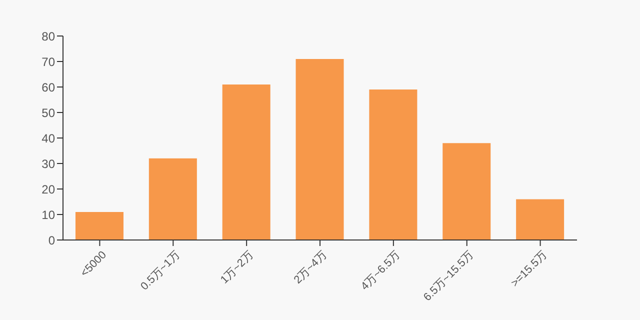 The image size is (640, 320). I want to click on y-tick-label: 60, so click(49, 87).